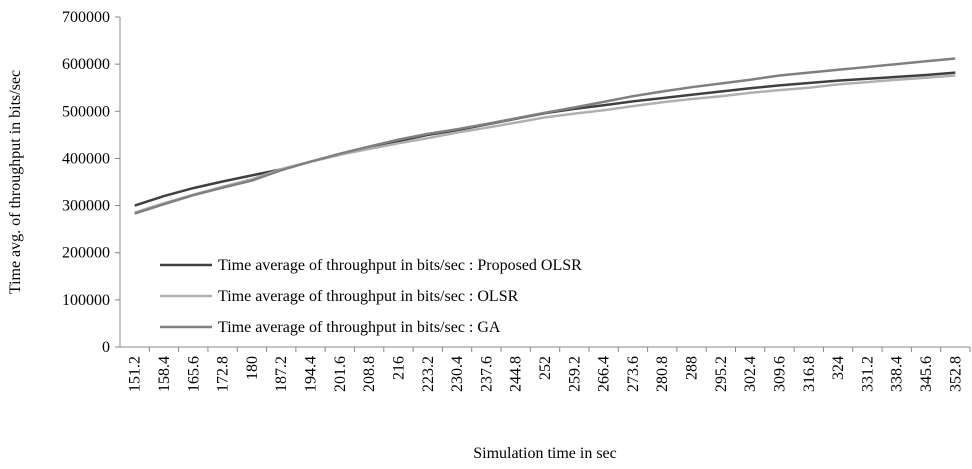 This screenshot has width=972, height=469. What do you see at coordinates (86, 111) in the screenshot?
I see `y-tick-label: 500000` at bounding box center [86, 111].